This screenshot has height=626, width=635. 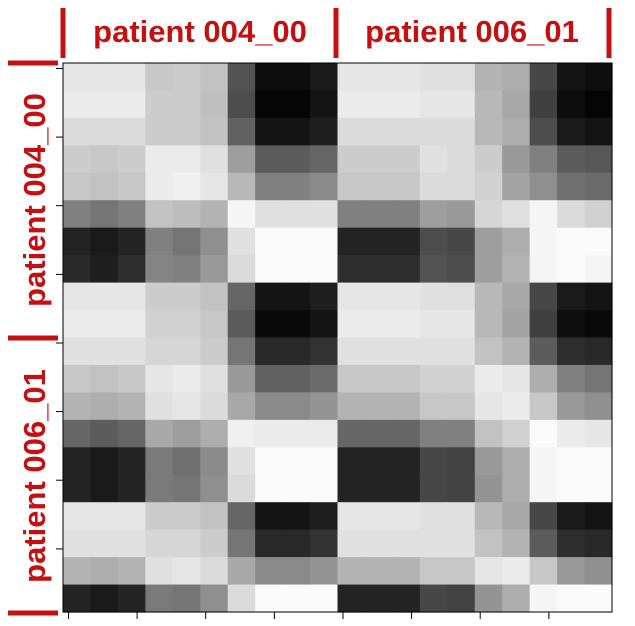 What do you see at coordinates (269, 488) in the screenshot?
I see `heatmap-cell-r15-c7` at bounding box center [269, 488].